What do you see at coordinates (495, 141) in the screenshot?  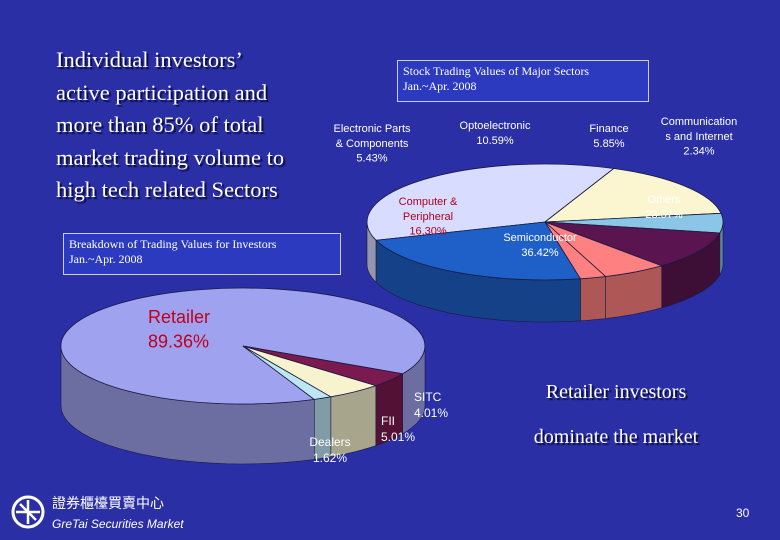 I see `sectors-label-optoelectronic-line: 10.59%` at bounding box center [495, 141].